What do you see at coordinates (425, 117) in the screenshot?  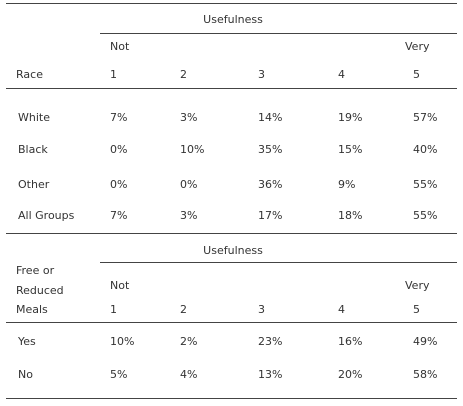 I see `cell: 57%` at bounding box center [425, 117].